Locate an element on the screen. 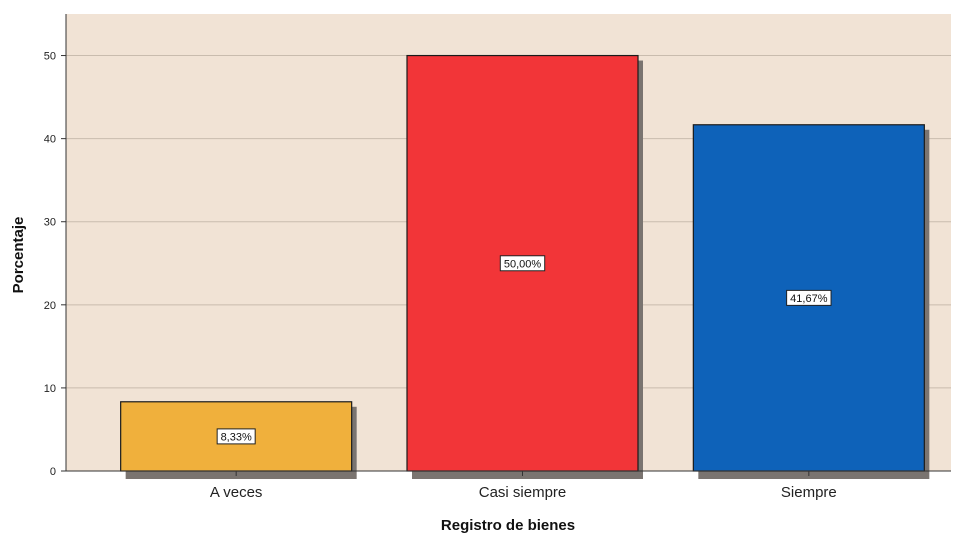 The image size is (953, 536). y-tick-label: 10 is located at coordinates (50, 389).